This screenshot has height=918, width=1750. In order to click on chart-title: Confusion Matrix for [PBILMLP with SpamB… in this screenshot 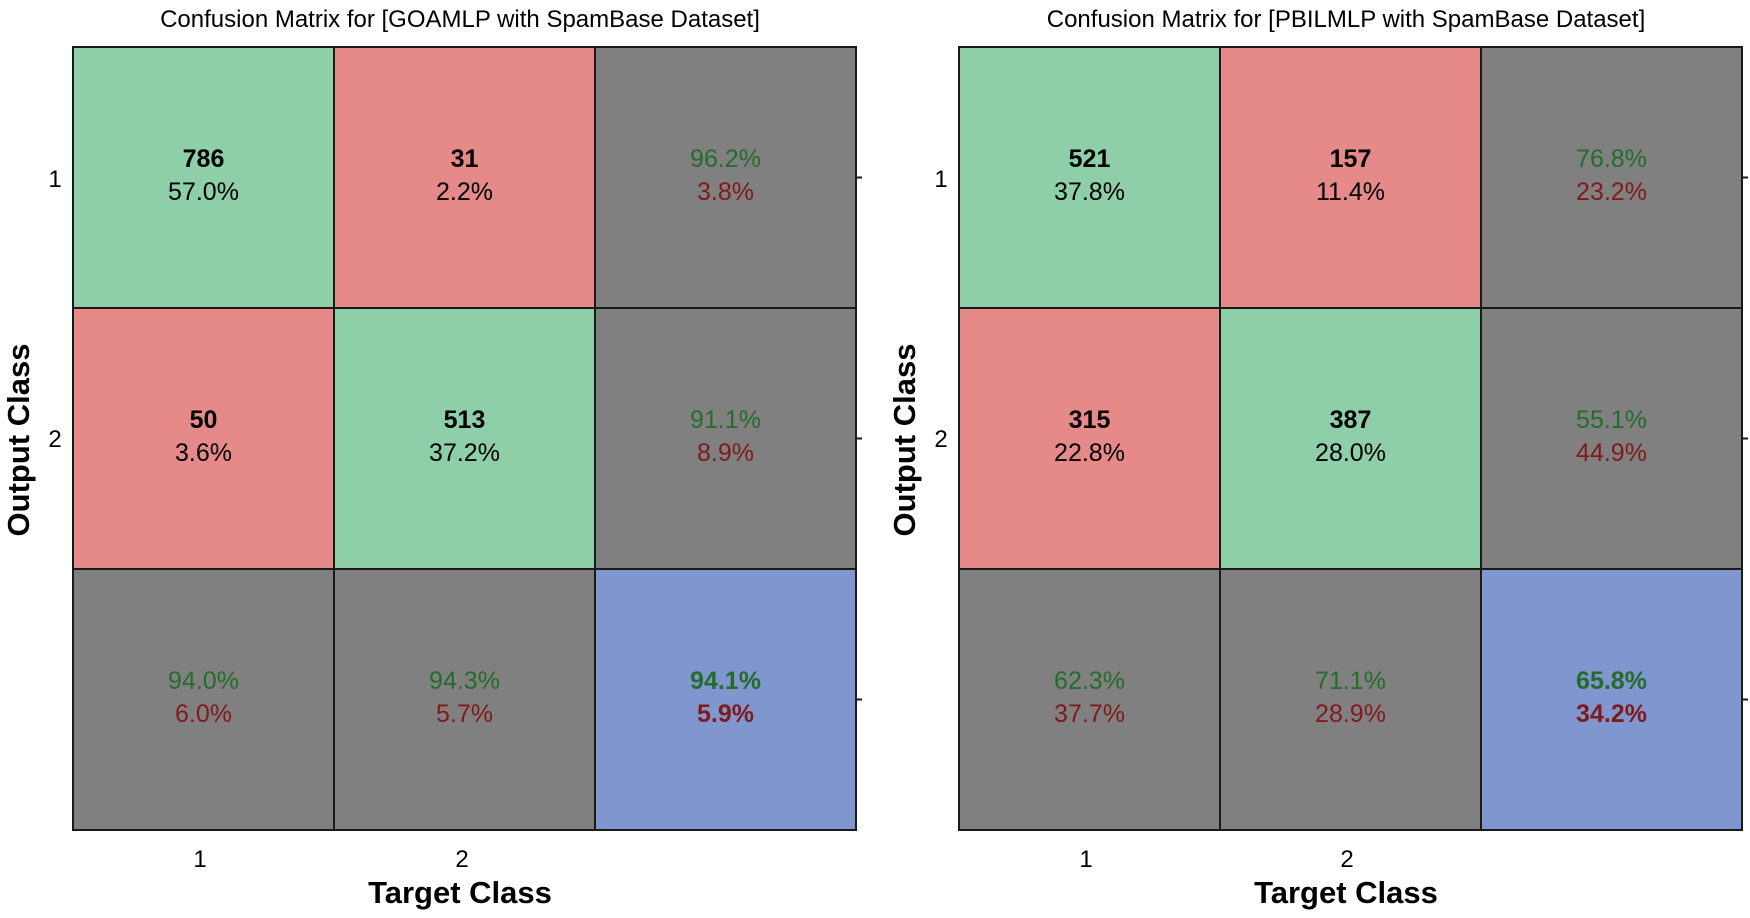, I will do `click(1346, 19)`.